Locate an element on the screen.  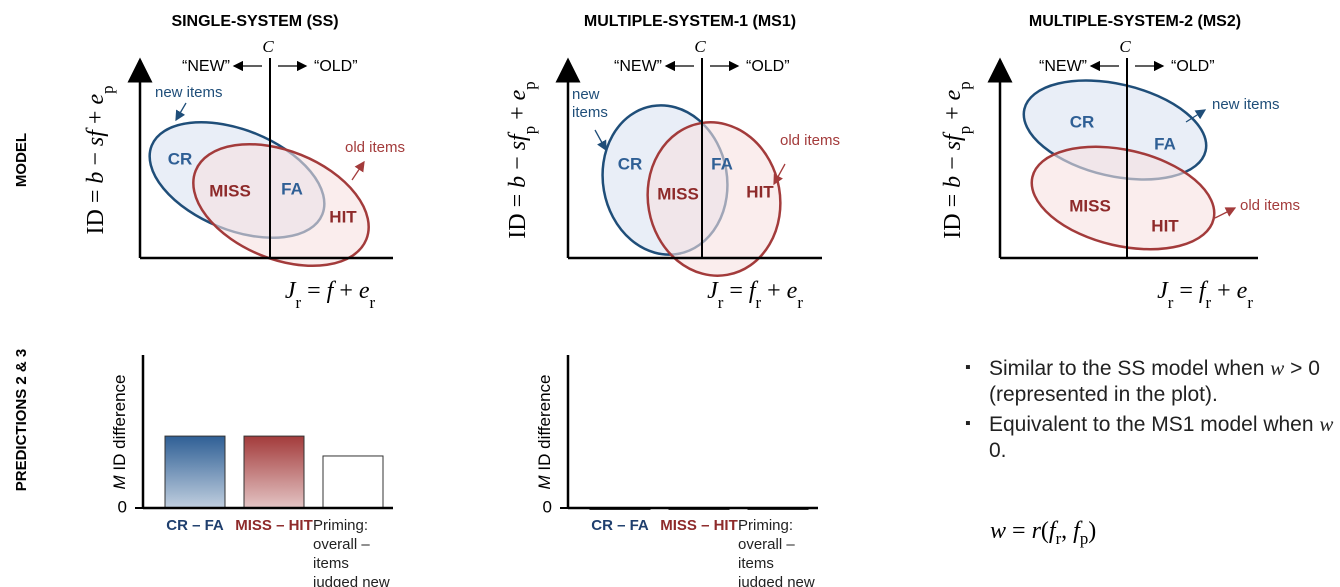
bullet-item: Equivalent to the MS1 model when w = 0. is located at coordinates (1152, 437).